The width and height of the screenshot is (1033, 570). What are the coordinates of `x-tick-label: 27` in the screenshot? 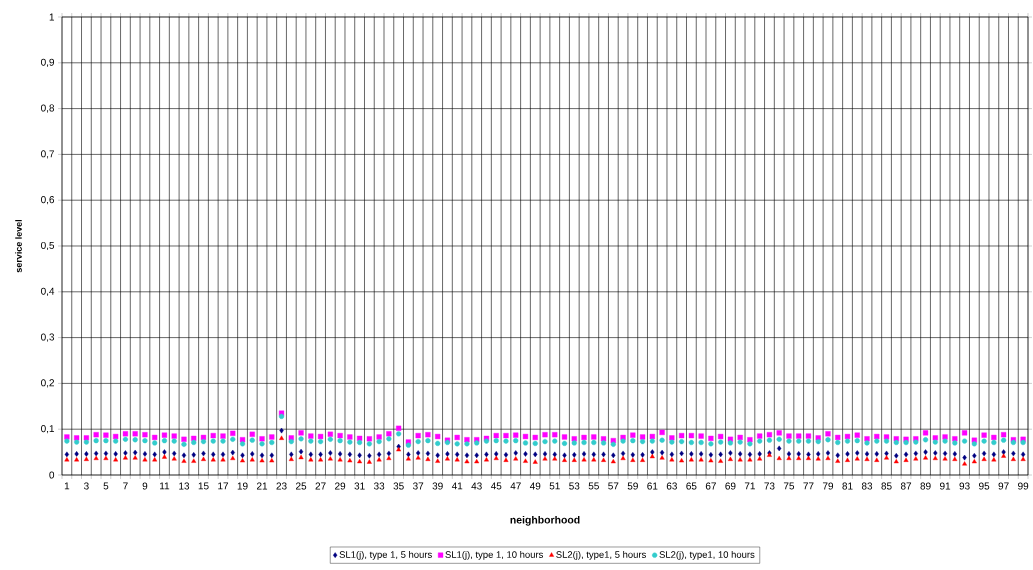 It's located at (320, 486).